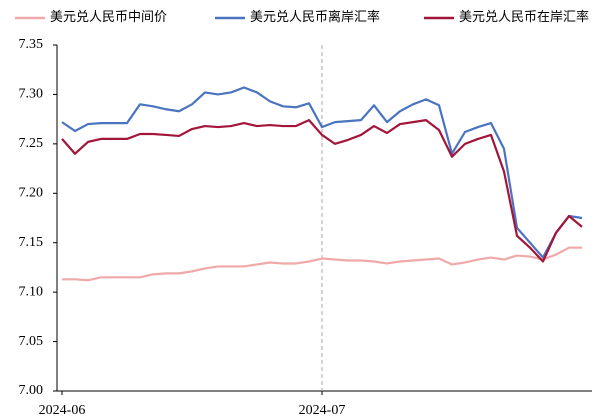 Image resolution: width=611 pixels, height=419 pixels. What do you see at coordinates (108, 16) in the screenshot?
I see `legend-label: 美元兑人民币中间价` at bounding box center [108, 16].